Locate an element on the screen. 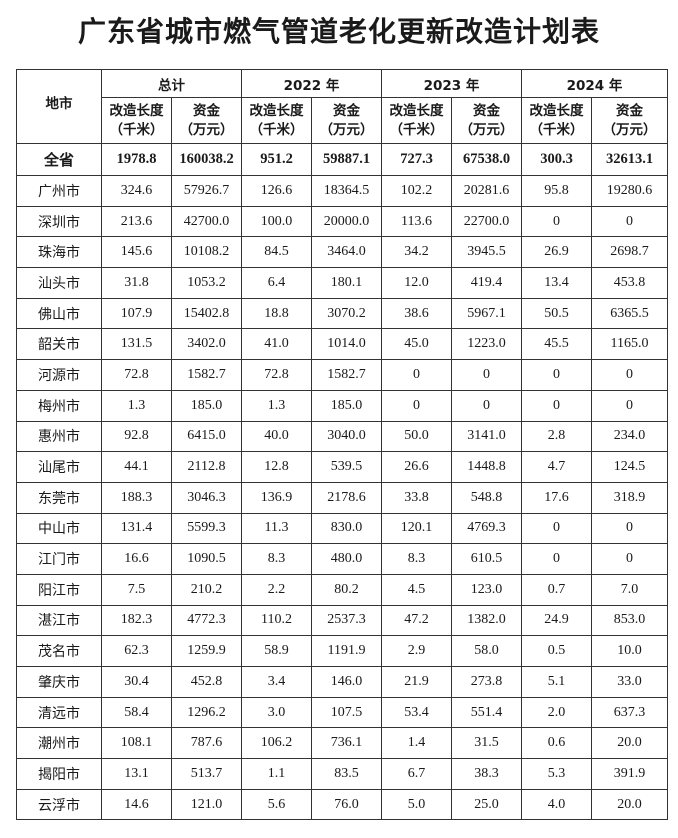 Image resolution: width=678 pixels, height=838 pixels. length-cell: 92.8 is located at coordinates (136, 436).